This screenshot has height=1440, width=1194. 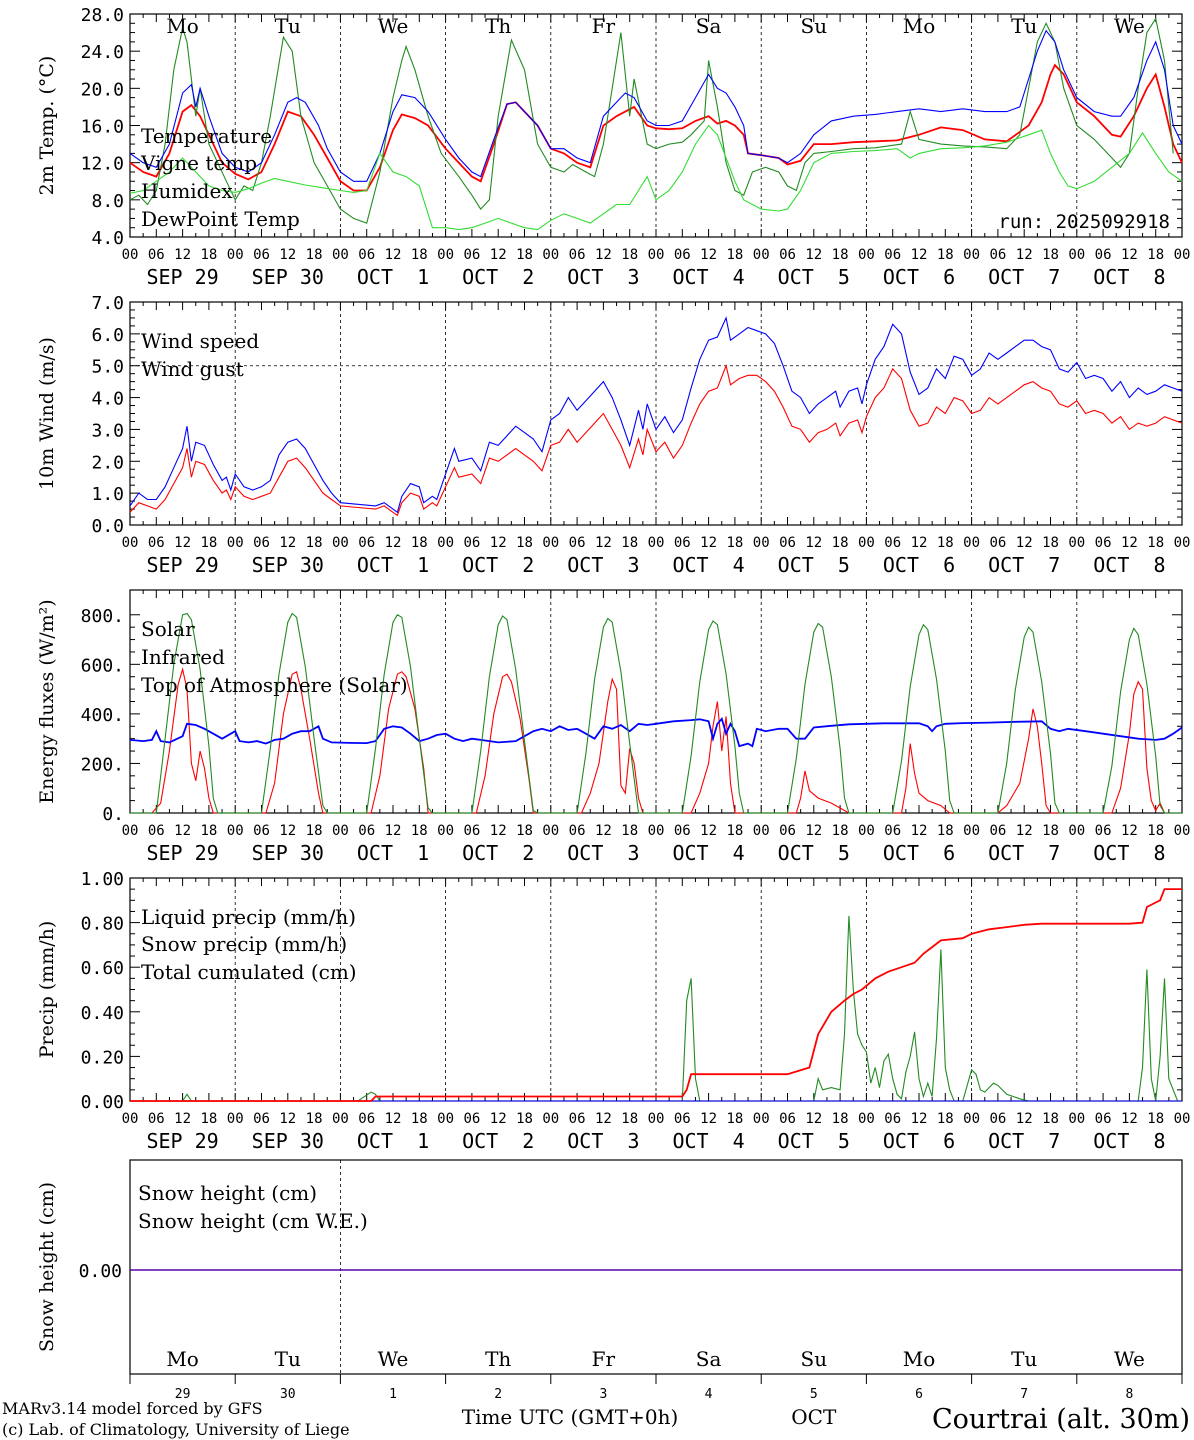 What do you see at coordinates (102, 89) in the screenshot?
I see `y-tick-label: 20.0` at bounding box center [102, 89].